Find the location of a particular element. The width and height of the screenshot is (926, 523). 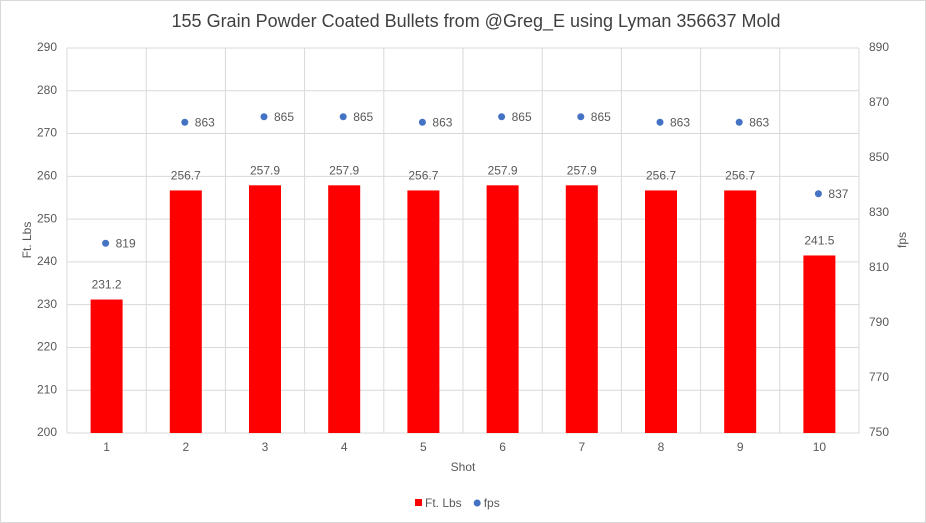

x-tick-label: 7 is located at coordinates (581, 447).